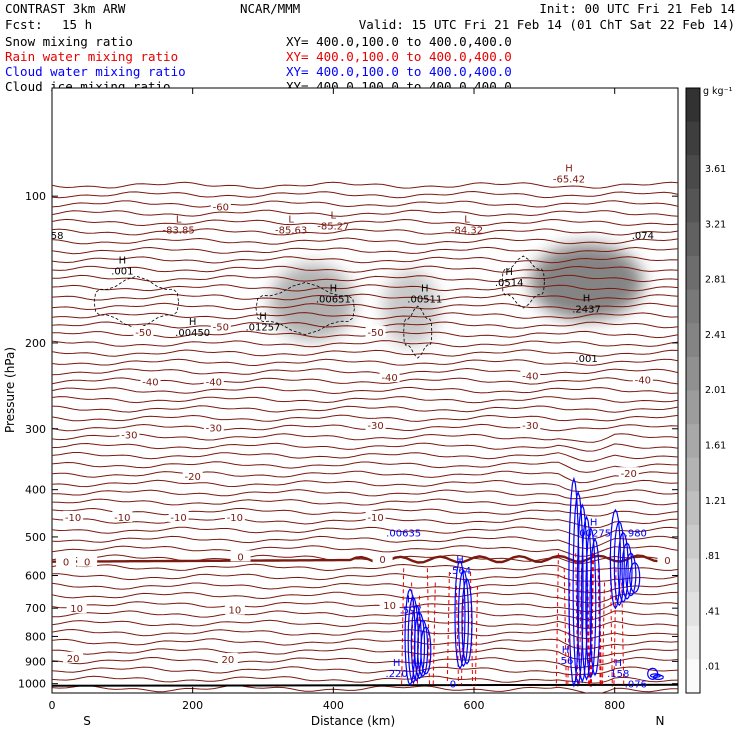 Image resolution: width=740 pixels, height=740 pixels. Describe the element at coordinates (35, 608) in the screenshot. I see `y-tick-label: 700` at that location.